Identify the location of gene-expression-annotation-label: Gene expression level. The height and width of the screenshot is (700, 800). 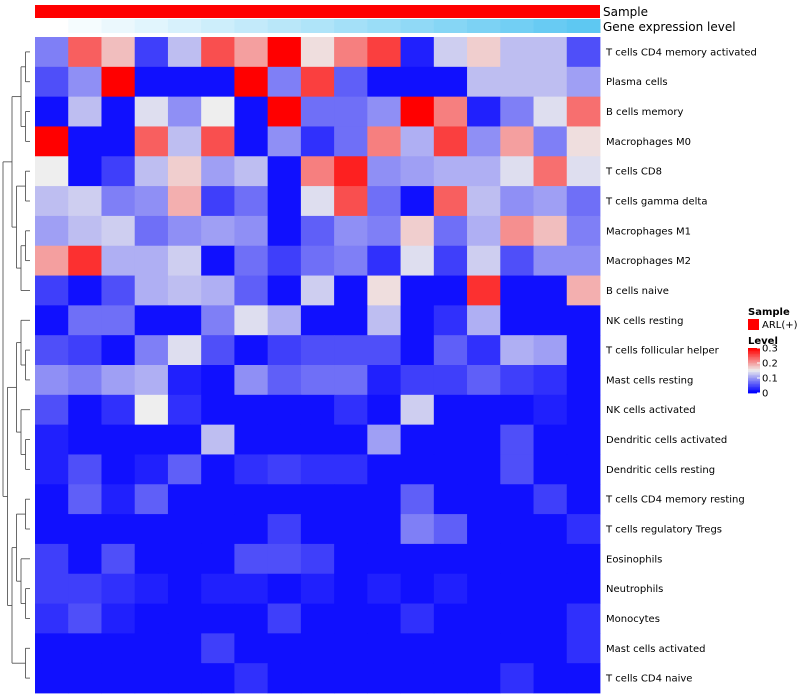
(669, 27).